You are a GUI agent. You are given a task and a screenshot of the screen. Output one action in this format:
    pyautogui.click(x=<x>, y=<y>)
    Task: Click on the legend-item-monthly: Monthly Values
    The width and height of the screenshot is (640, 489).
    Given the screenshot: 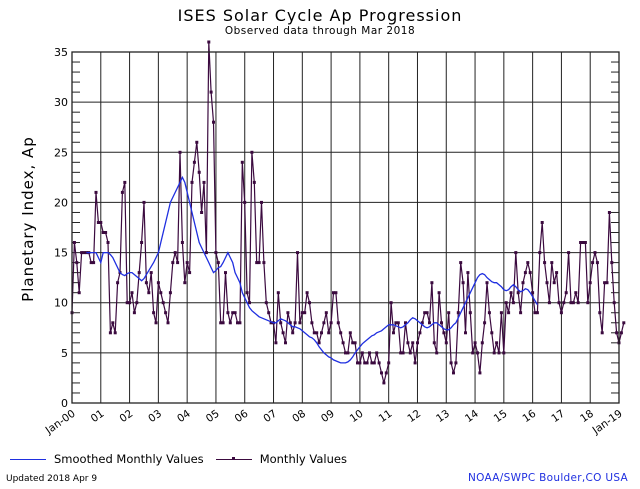 What is the action you would take?
    pyautogui.click(x=281, y=459)
    